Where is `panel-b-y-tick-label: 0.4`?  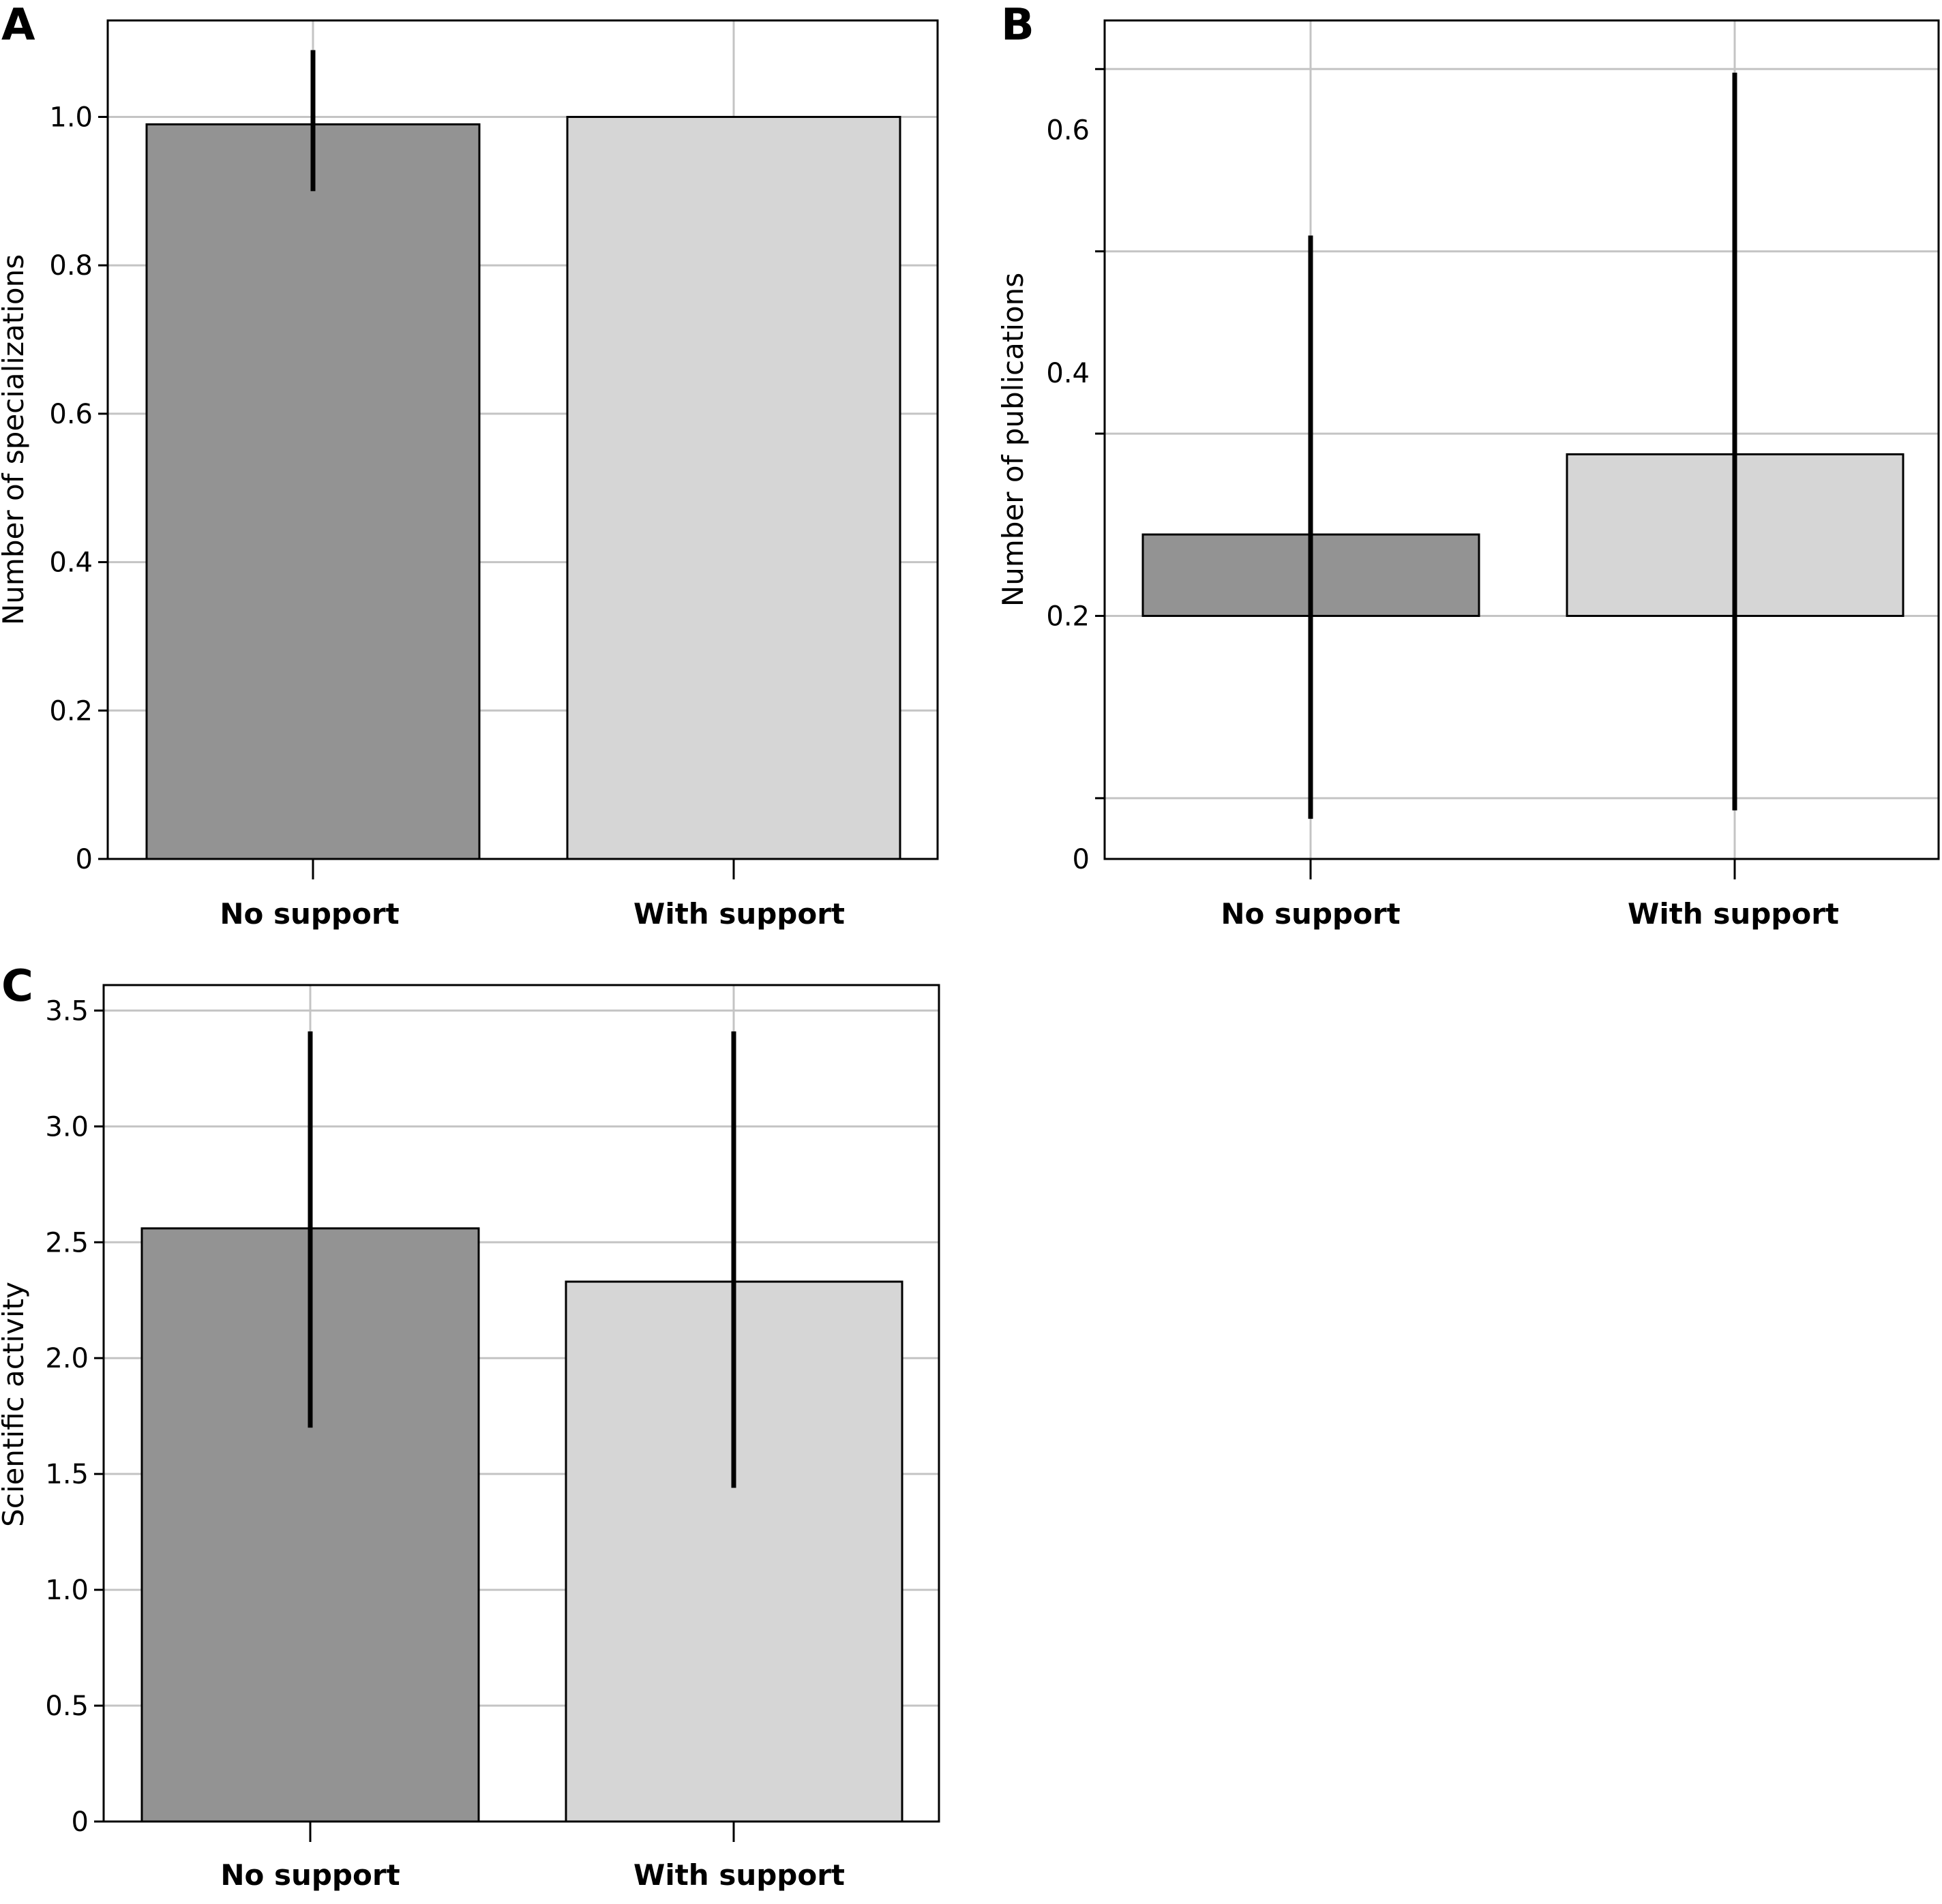 panel-b-y-tick-label: 0.4 is located at coordinates (1068, 373).